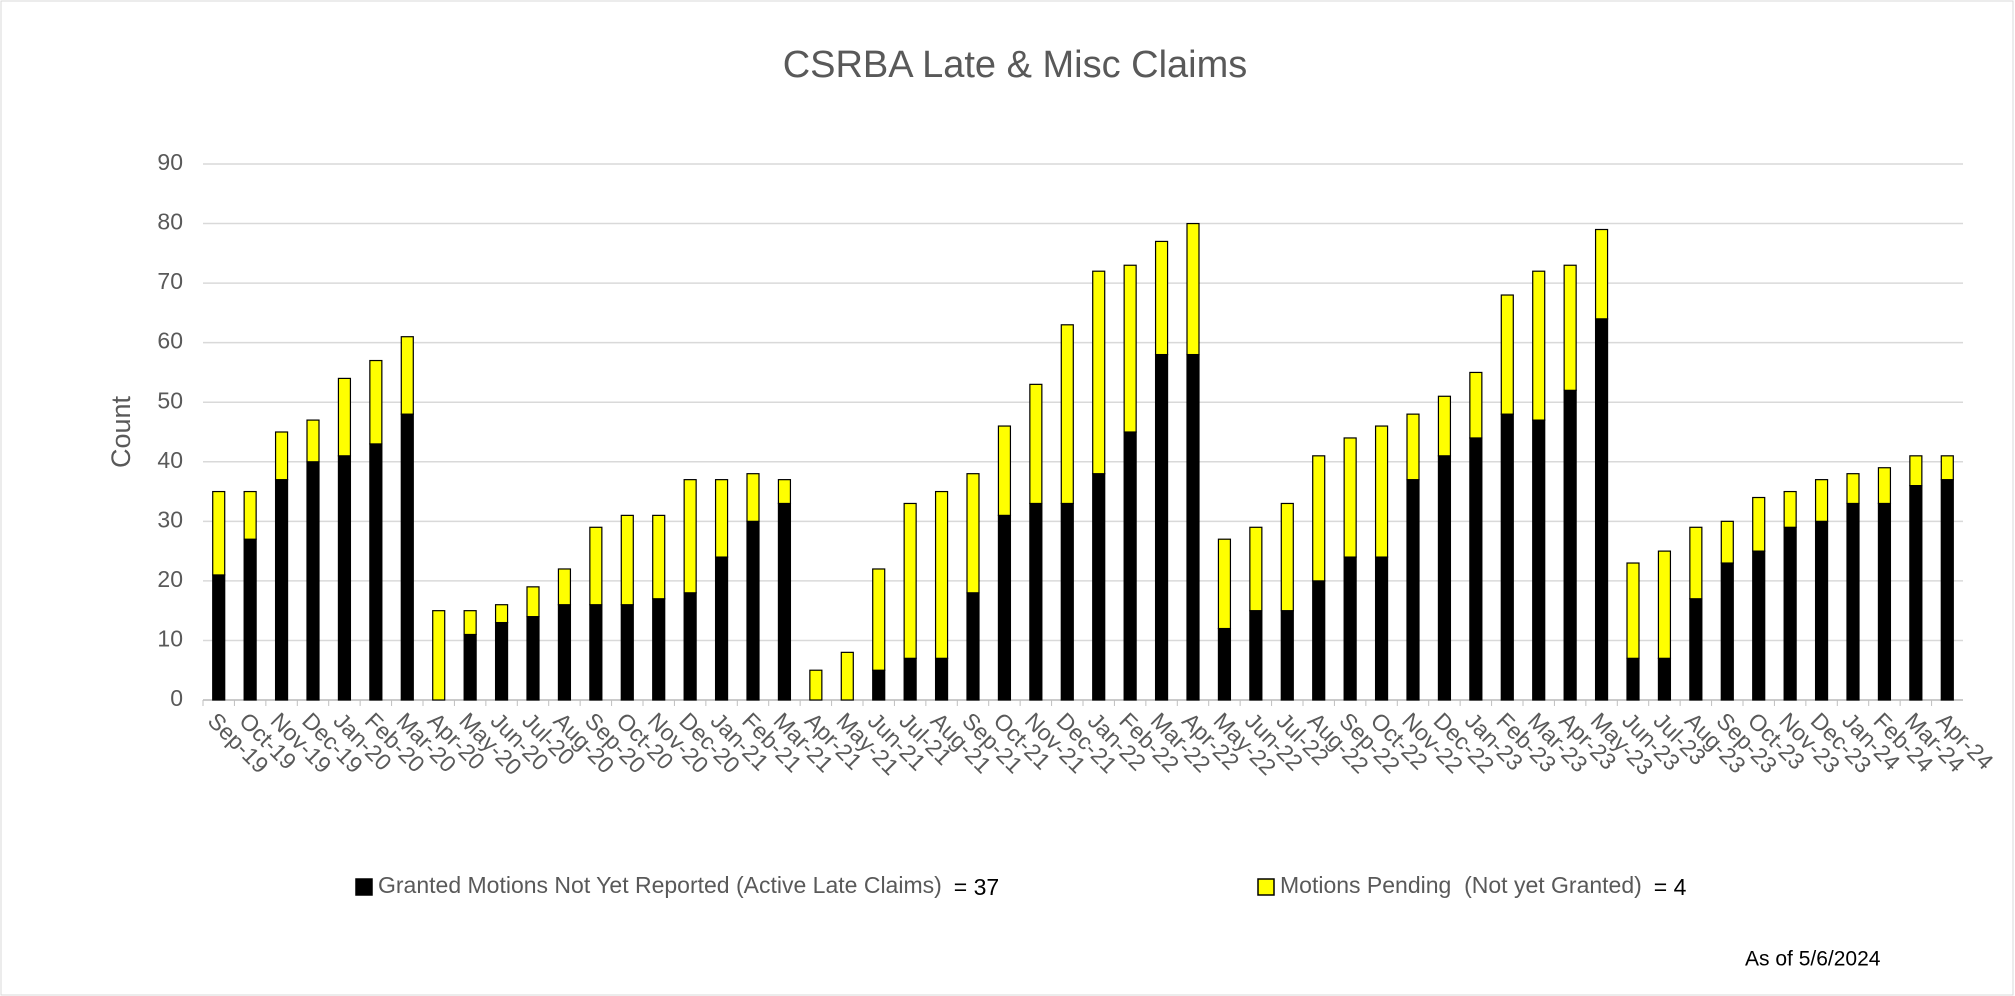  Describe the element at coordinates (170, 400) in the screenshot. I see `y-tick-label: 50` at that location.